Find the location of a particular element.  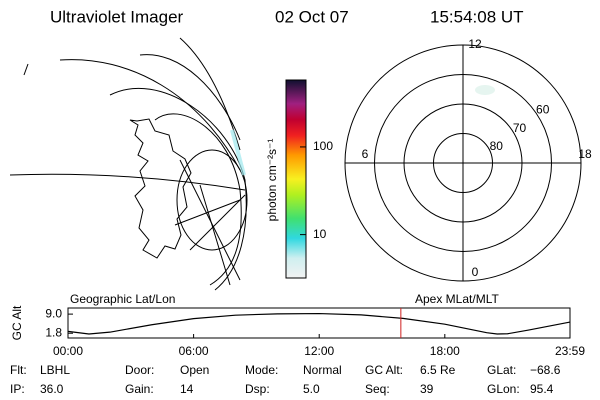

field-label: GLat: is located at coordinates (501, 370).